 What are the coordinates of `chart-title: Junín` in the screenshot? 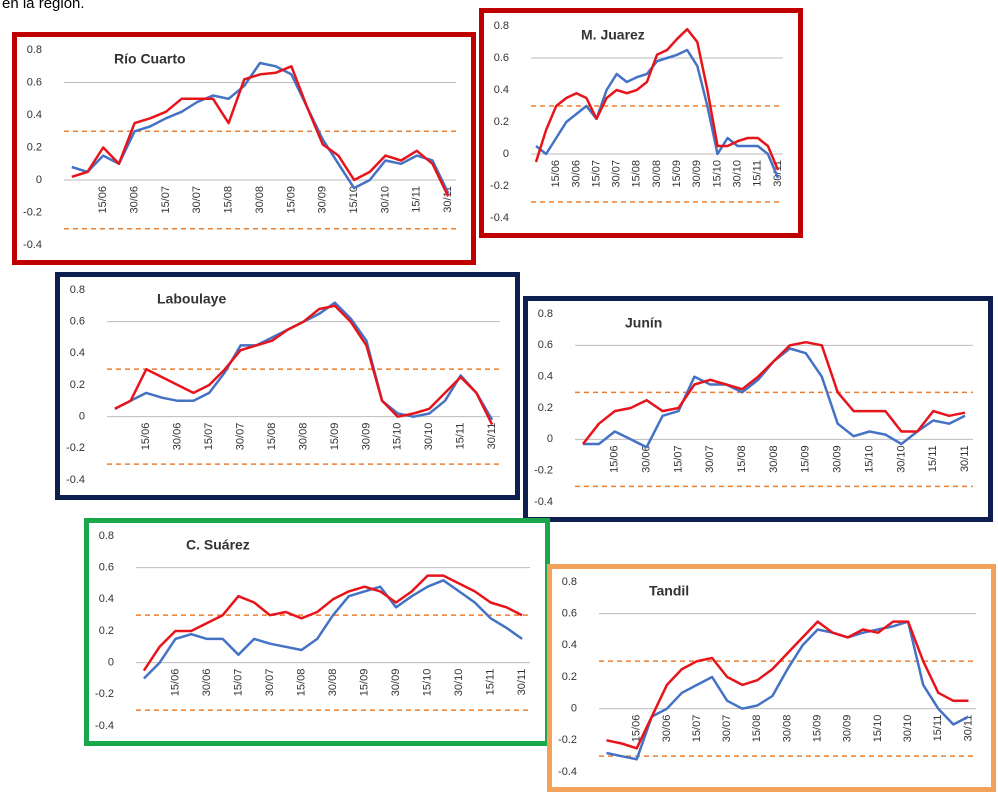 It's located at (643, 323).